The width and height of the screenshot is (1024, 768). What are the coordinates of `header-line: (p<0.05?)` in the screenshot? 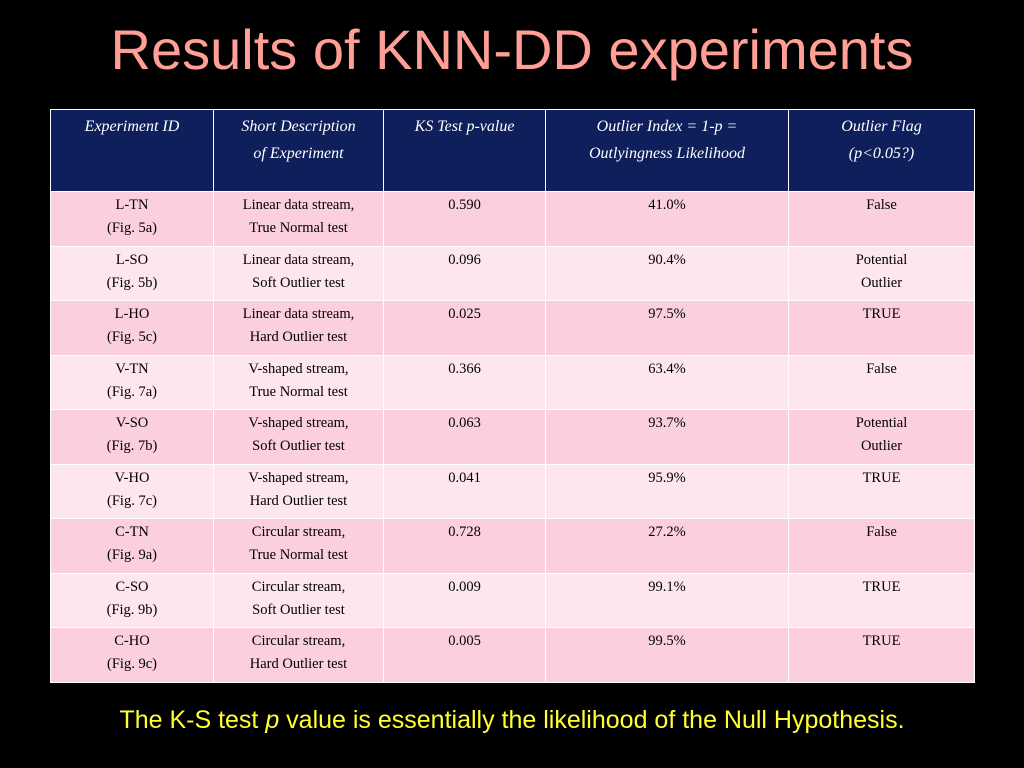 It's located at (881, 153).